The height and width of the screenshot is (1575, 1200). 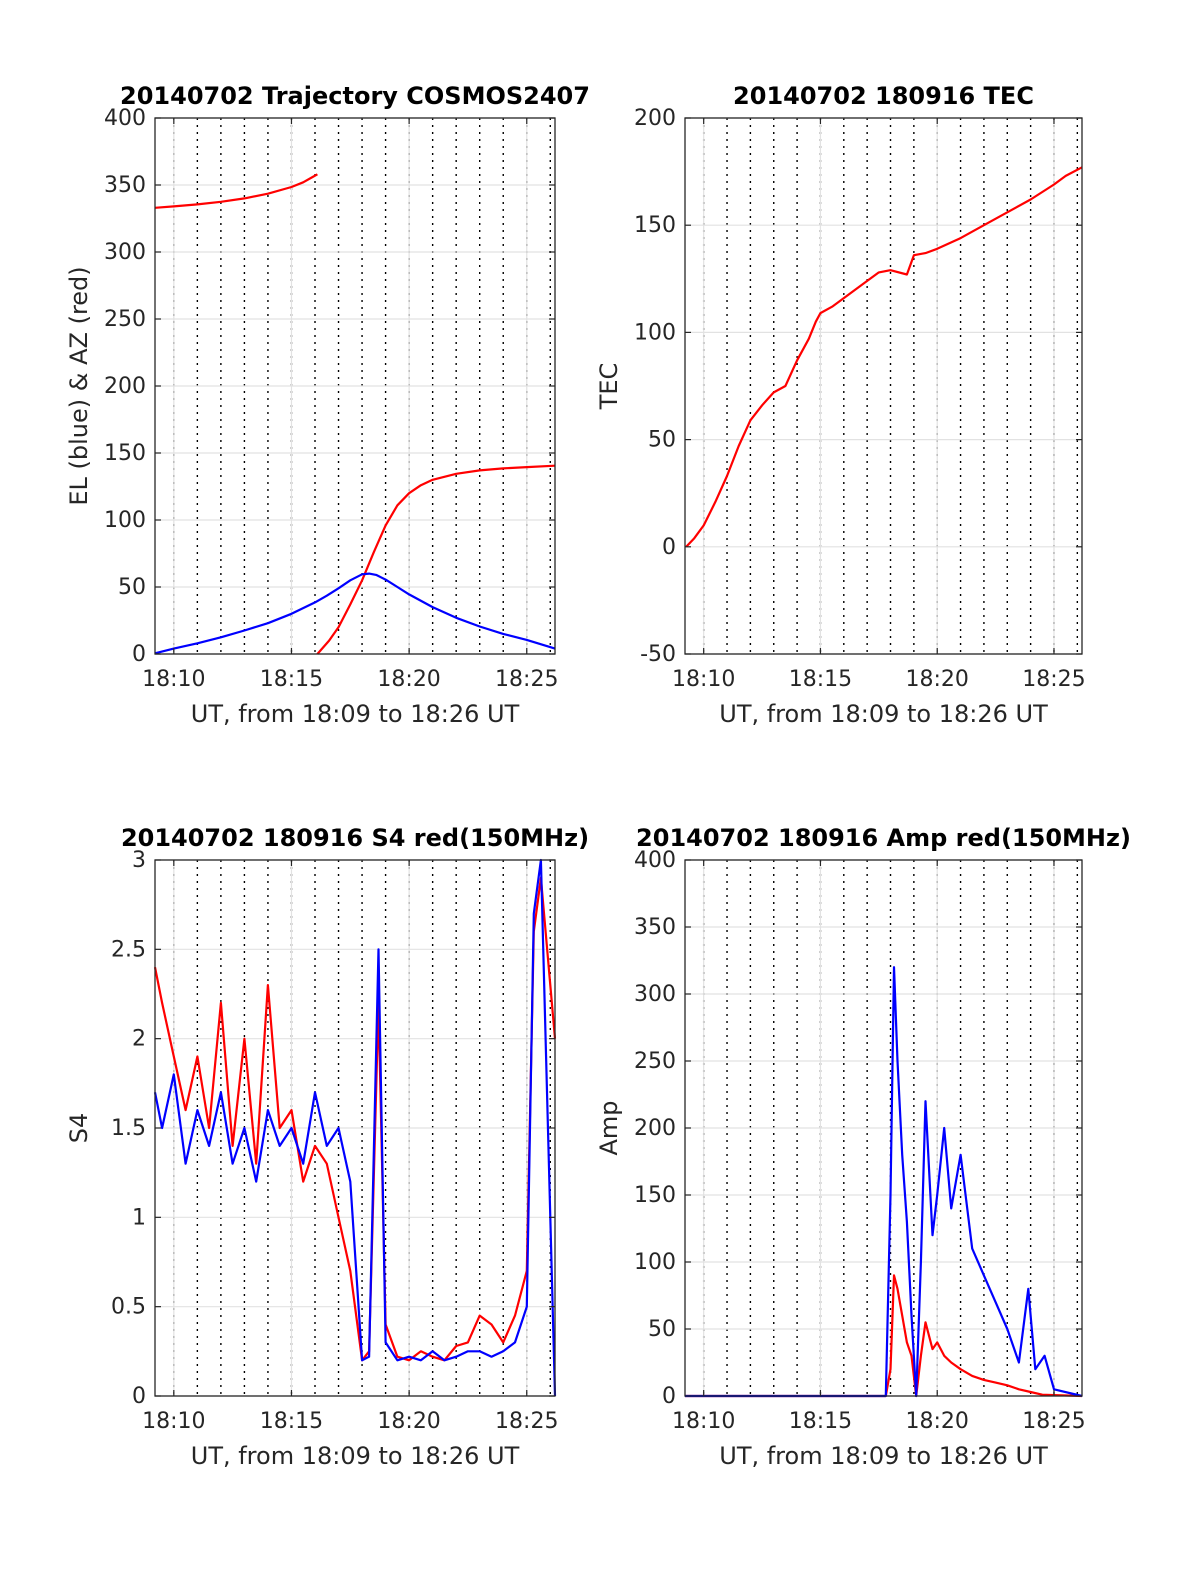 What do you see at coordinates (128, 1307) in the screenshot?
I see `y-tick-label: 0.5` at bounding box center [128, 1307].